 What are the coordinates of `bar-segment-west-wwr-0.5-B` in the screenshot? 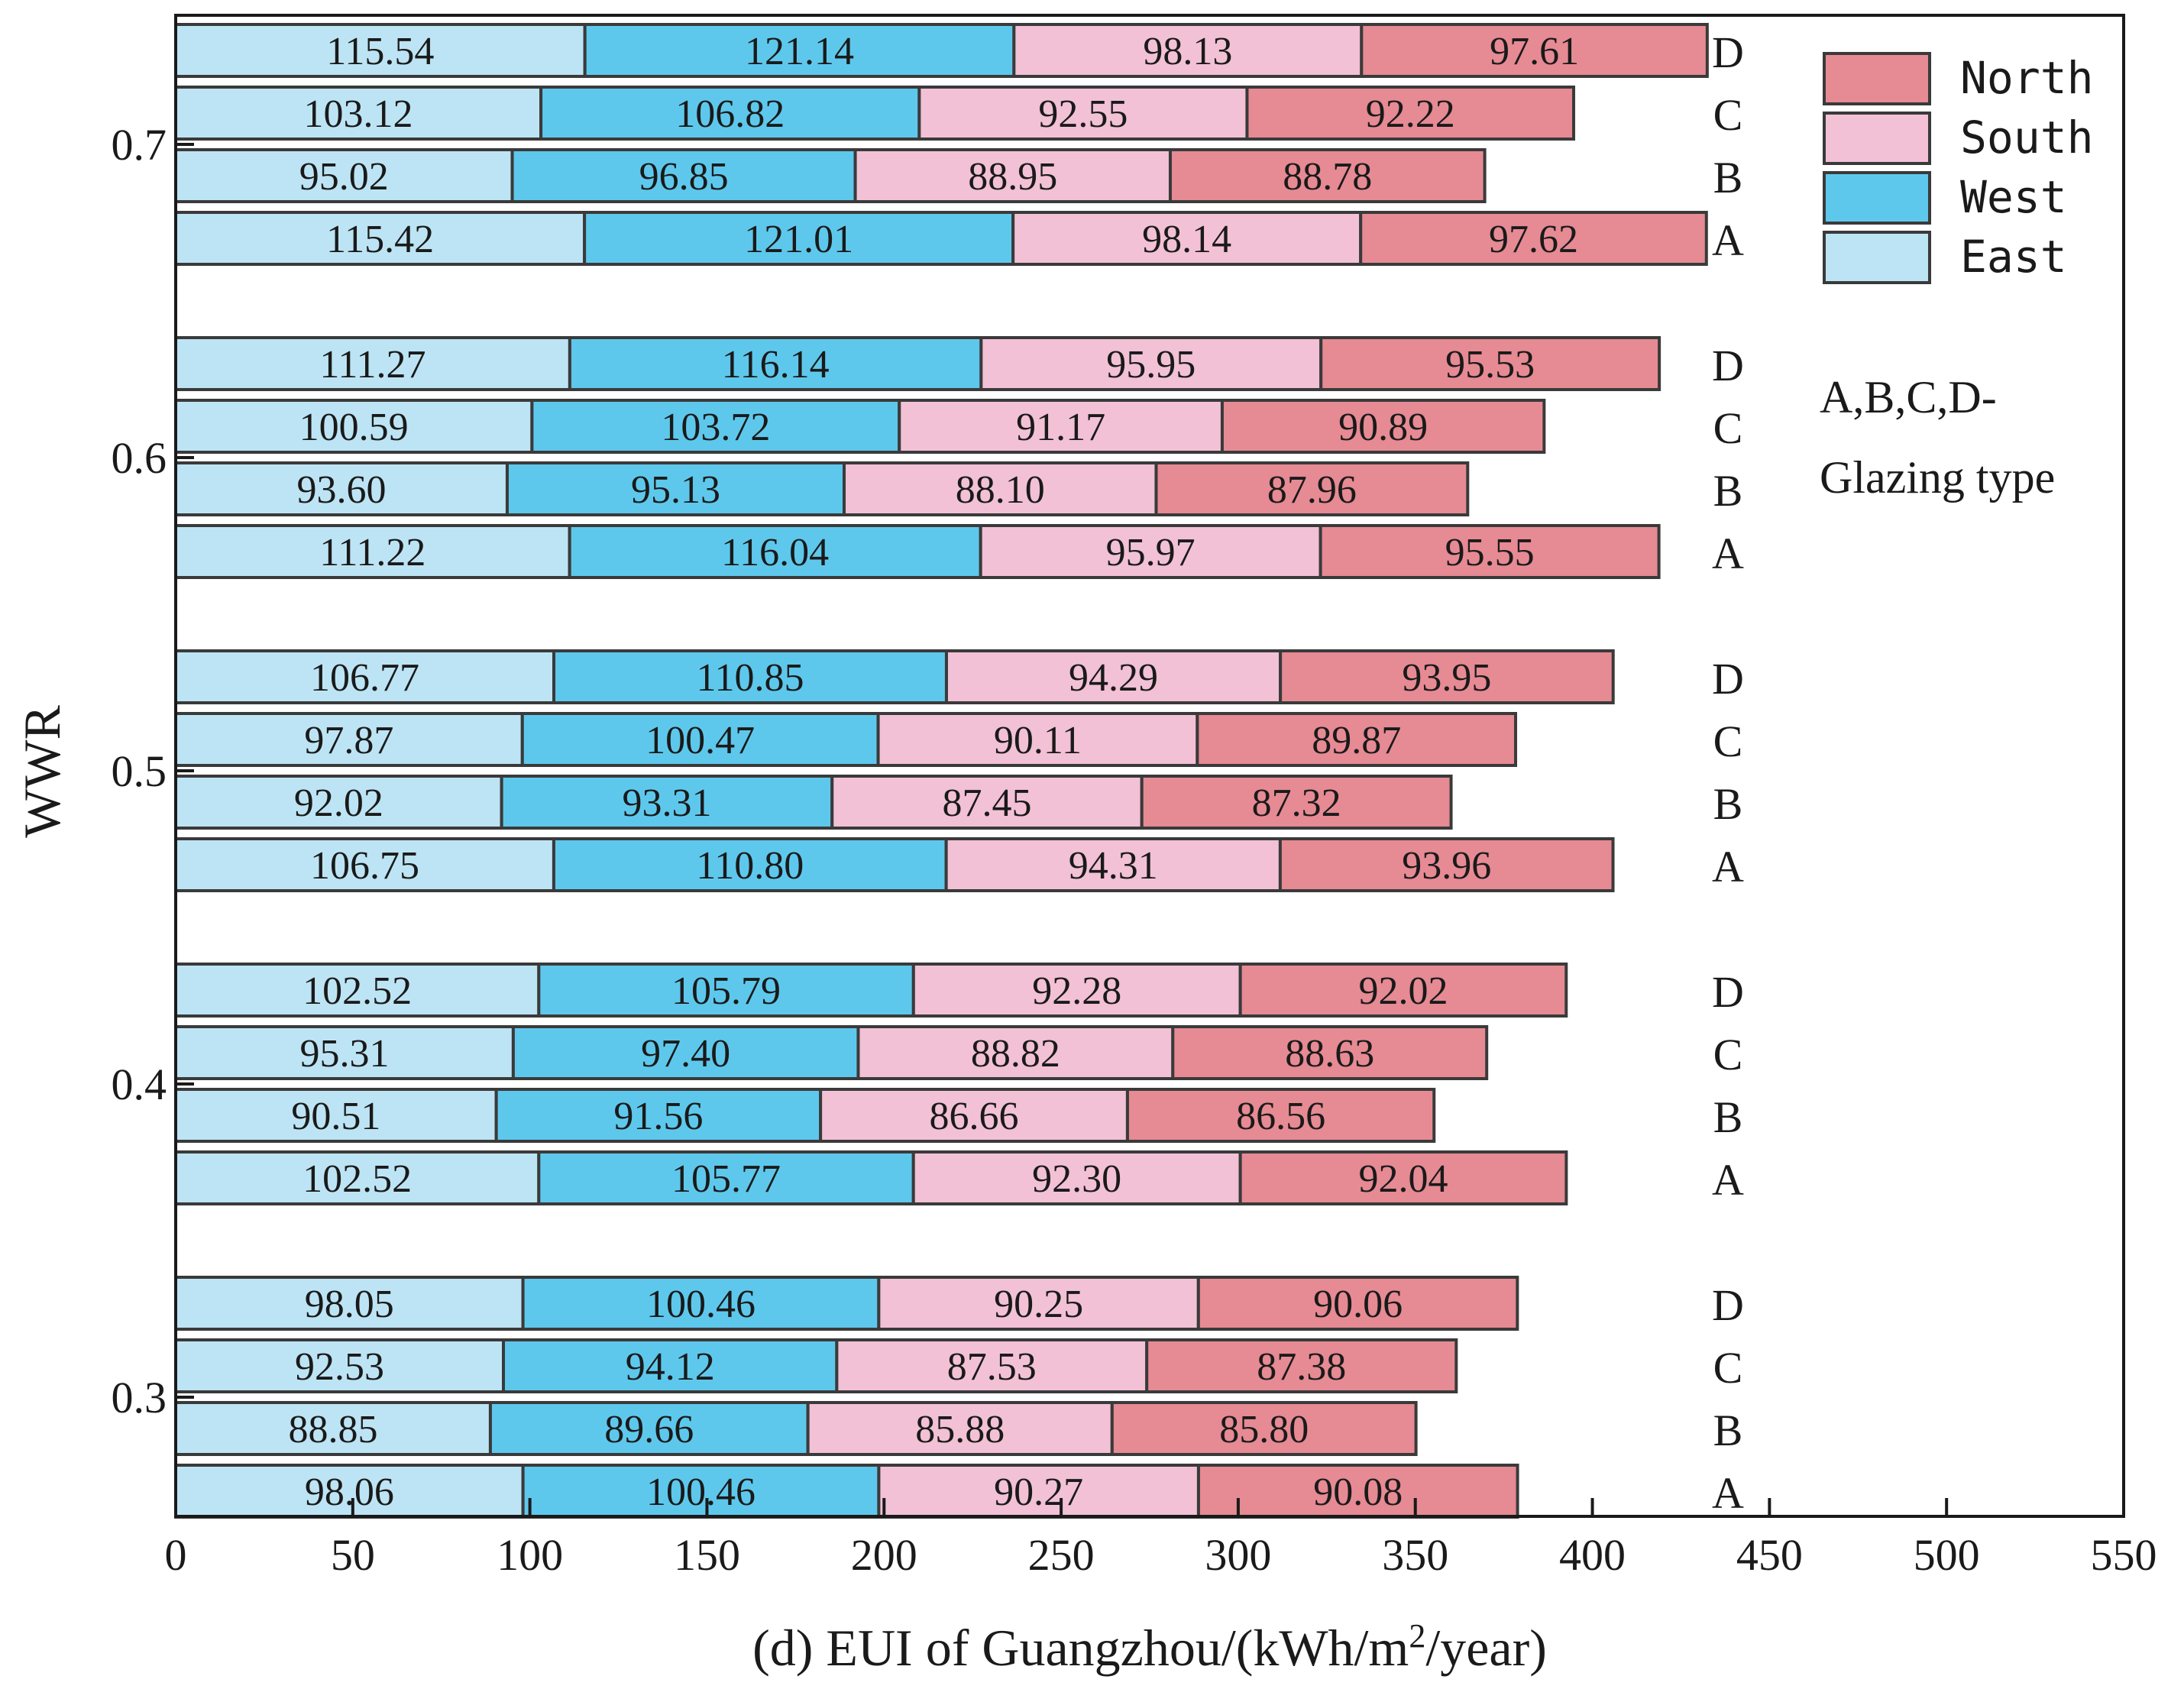 It's located at (667, 802).